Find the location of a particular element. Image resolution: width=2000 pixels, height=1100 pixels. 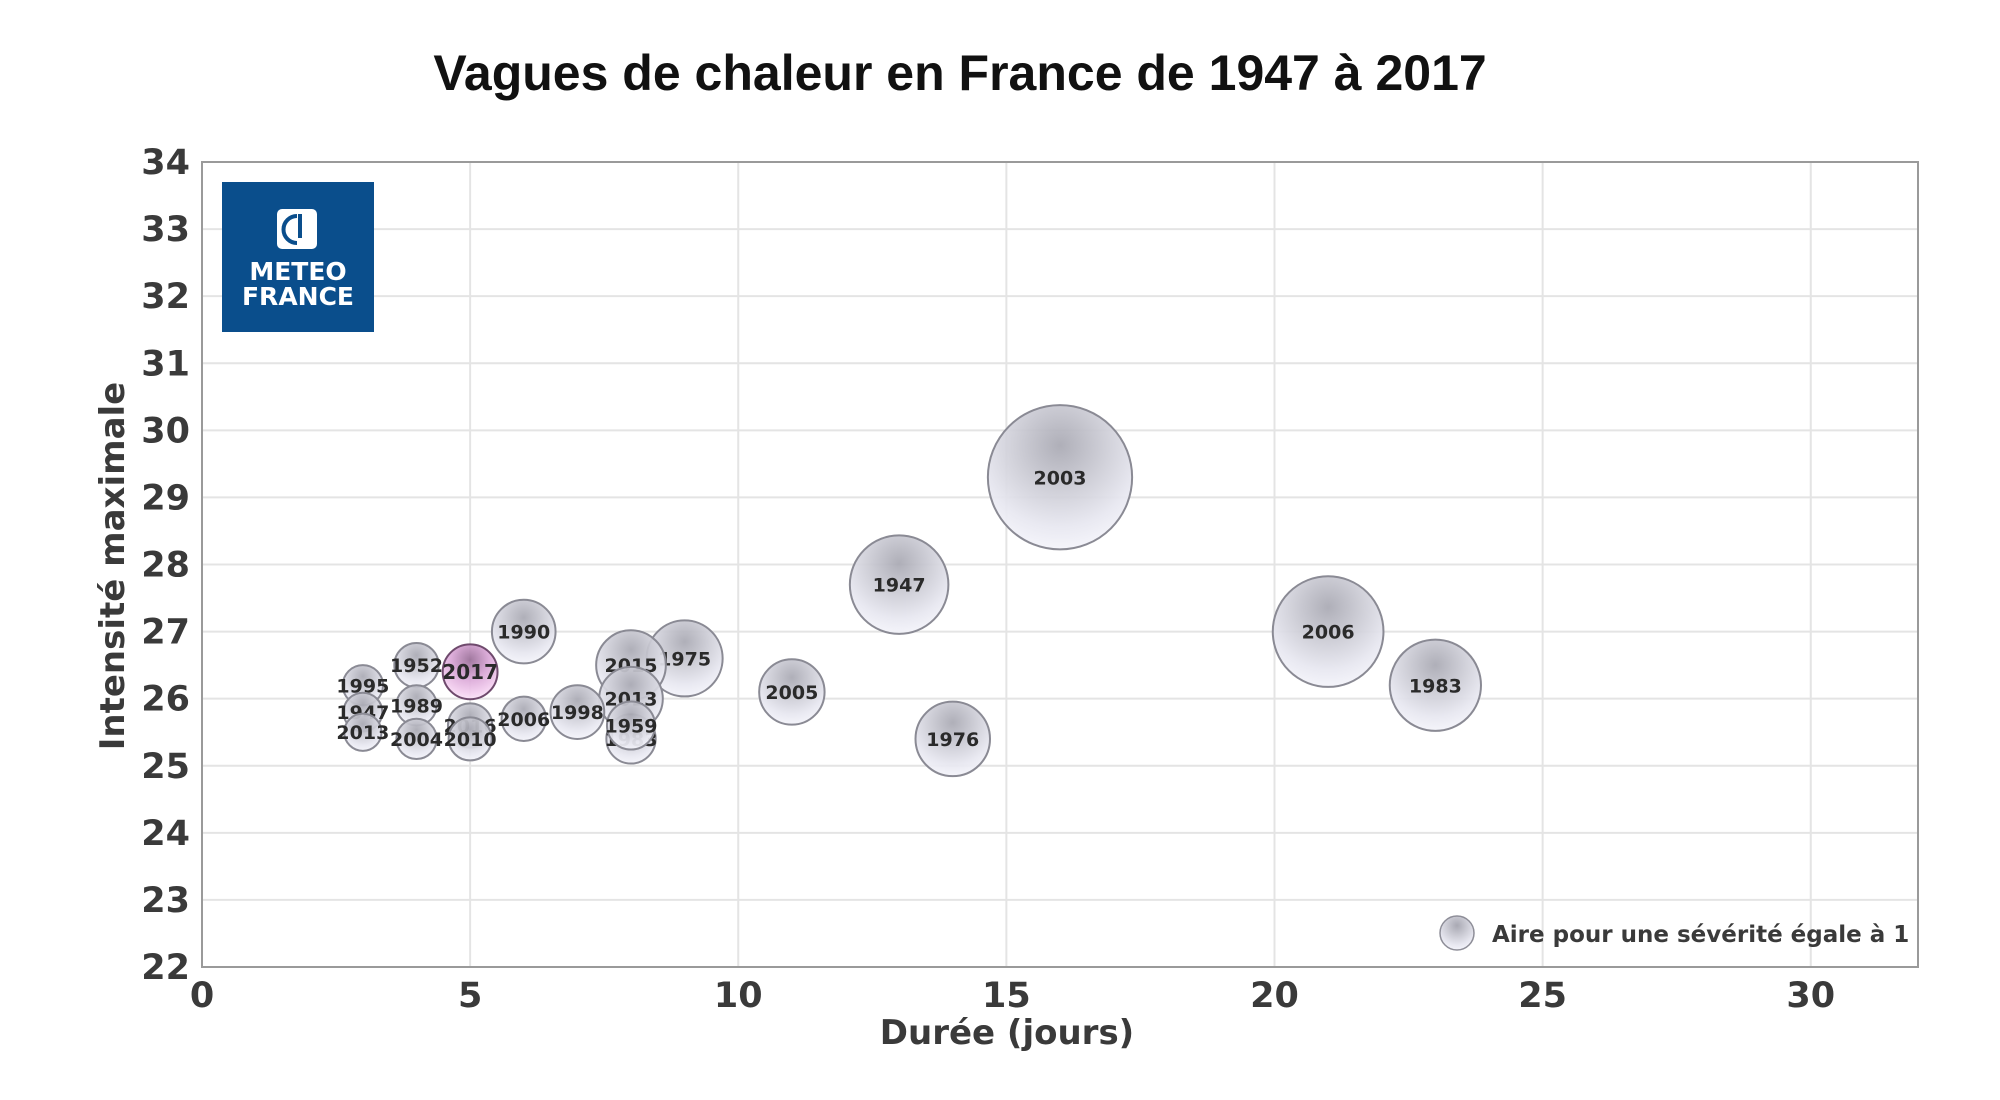

bubble-year-label: 1976 is located at coordinates (952, 740).